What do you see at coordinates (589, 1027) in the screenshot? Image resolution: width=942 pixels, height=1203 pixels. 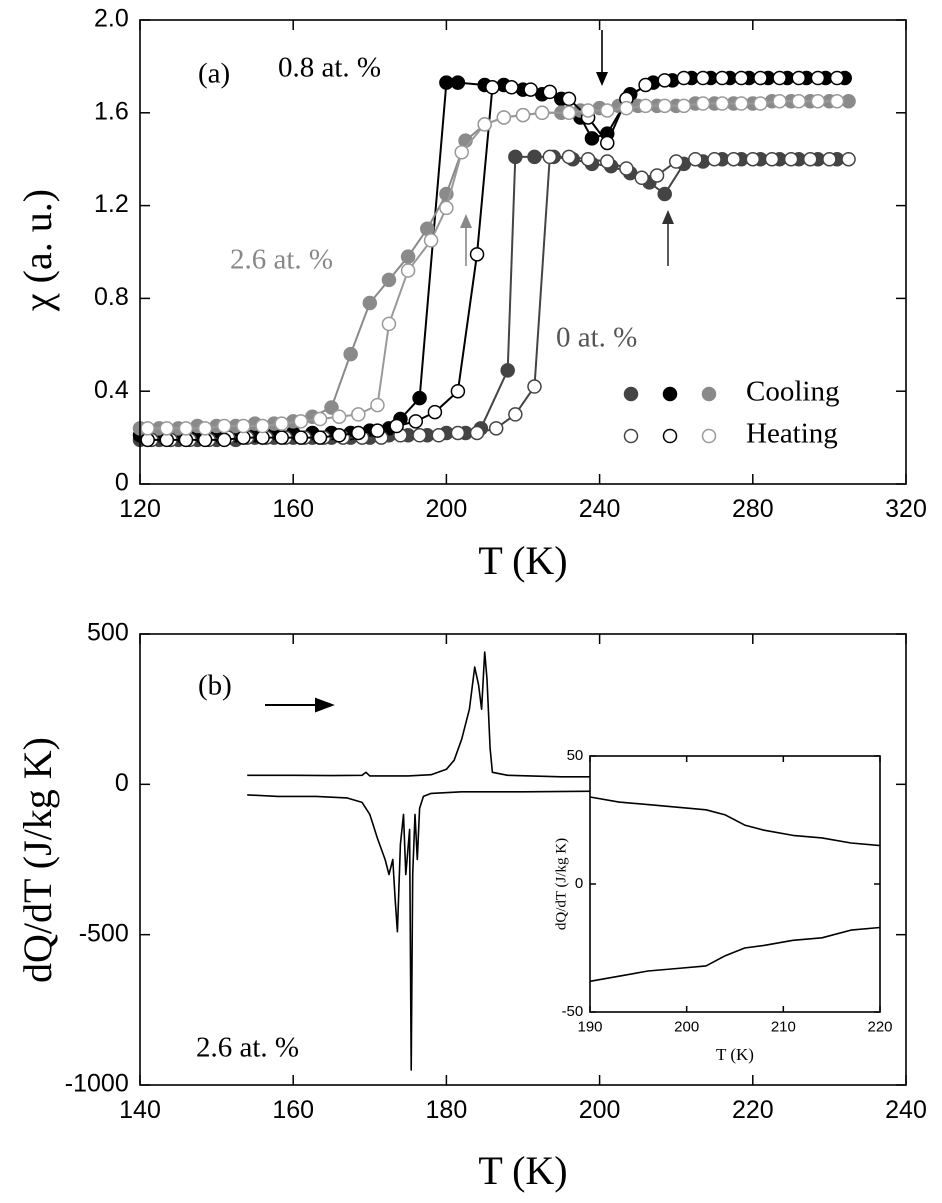 I see `x-tick-label: 190` at bounding box center [589, 1027].